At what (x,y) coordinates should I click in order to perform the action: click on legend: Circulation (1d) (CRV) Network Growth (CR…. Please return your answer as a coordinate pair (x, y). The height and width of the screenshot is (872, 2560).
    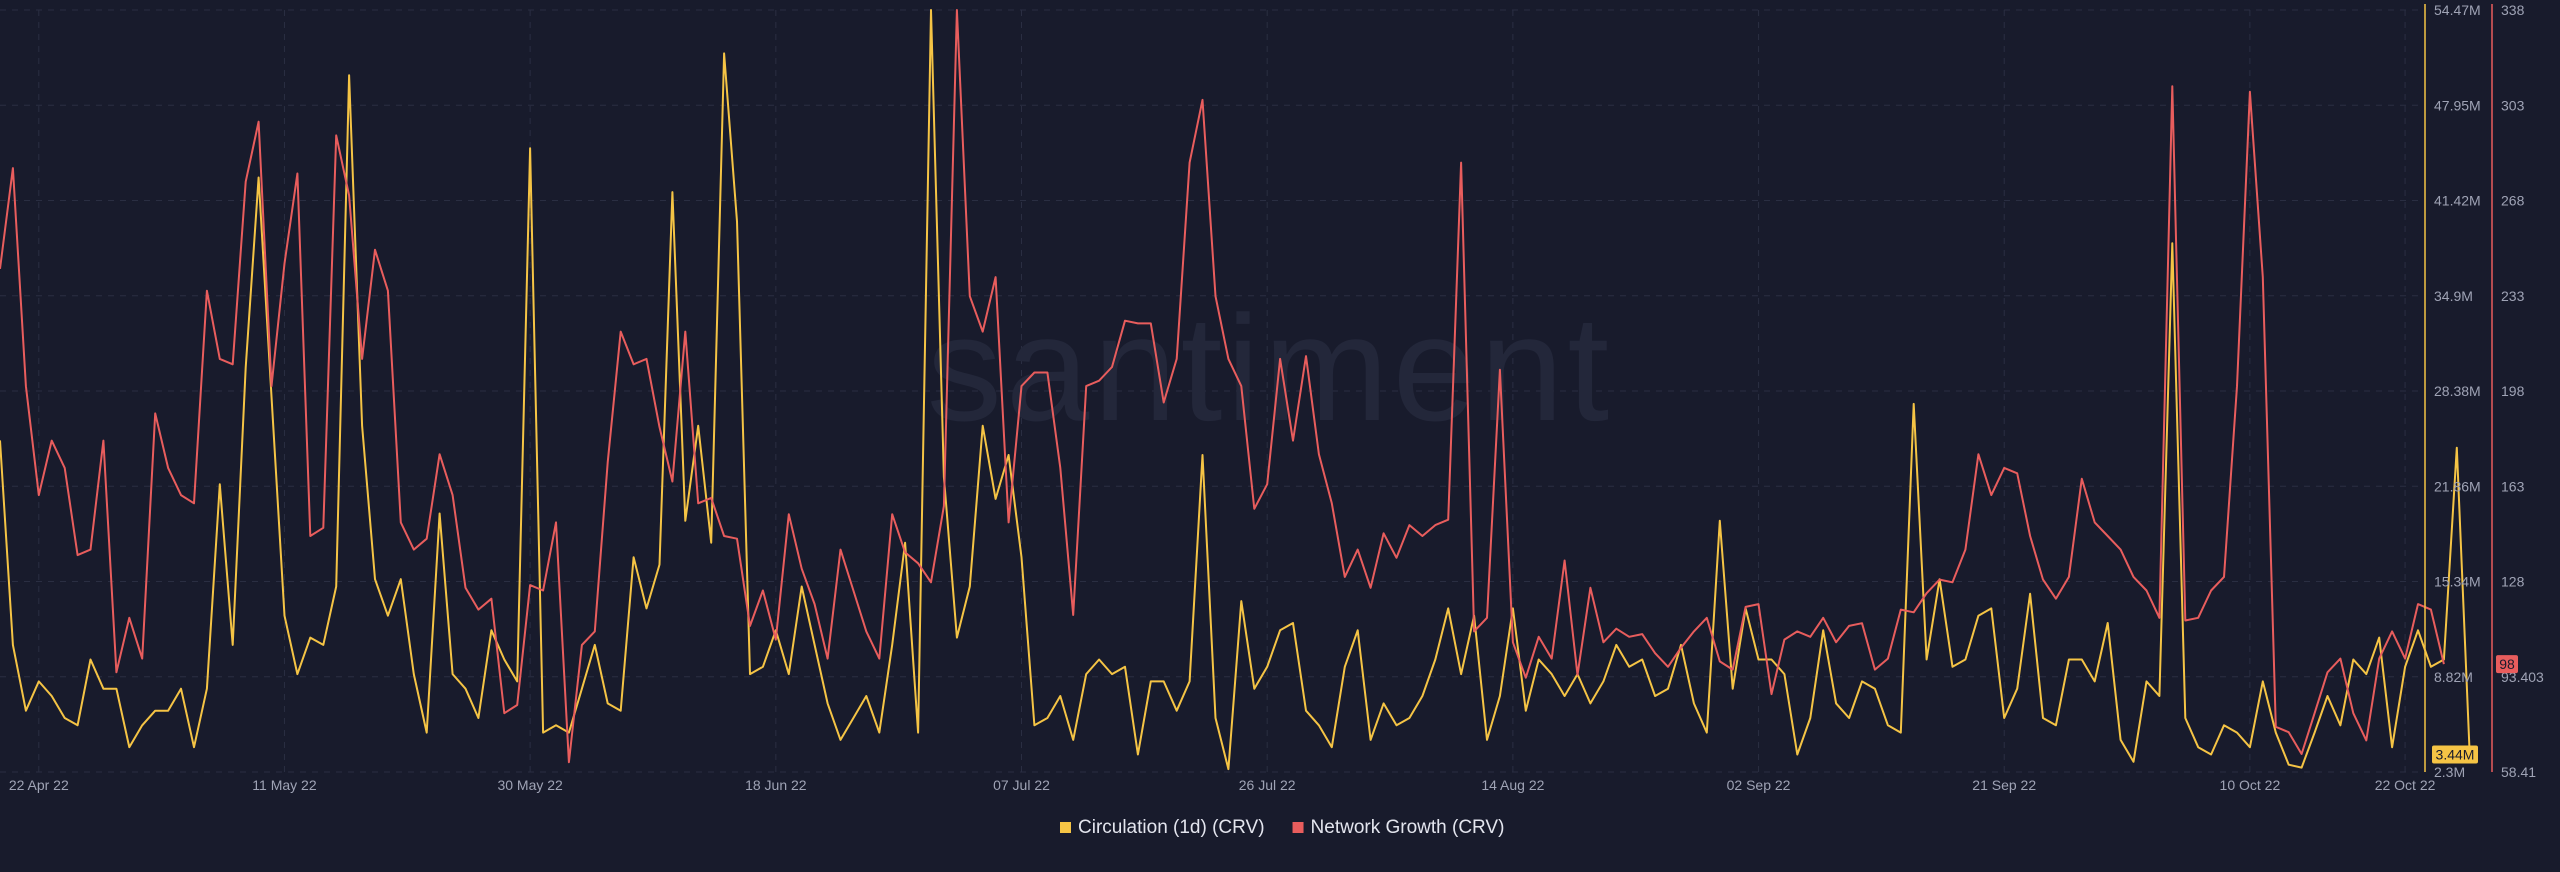
    Looking at the image, I should click on (1282, 827).